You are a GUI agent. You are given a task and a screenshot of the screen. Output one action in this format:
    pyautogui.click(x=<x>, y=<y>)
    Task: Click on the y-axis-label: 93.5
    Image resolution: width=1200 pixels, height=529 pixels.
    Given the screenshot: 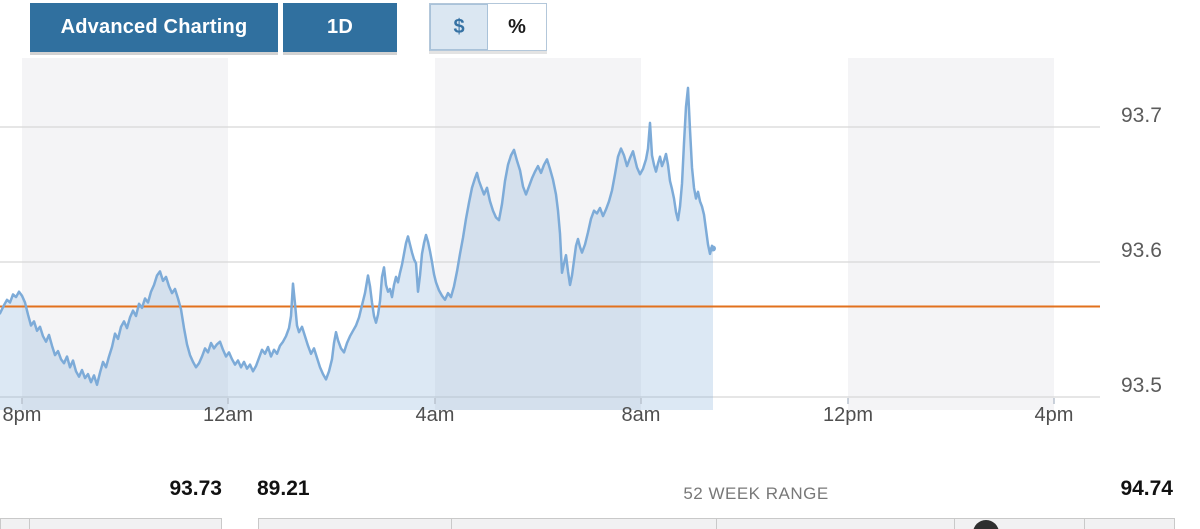 What is the action you would take?
    pyautogui.click(x=1141, y=385)
    